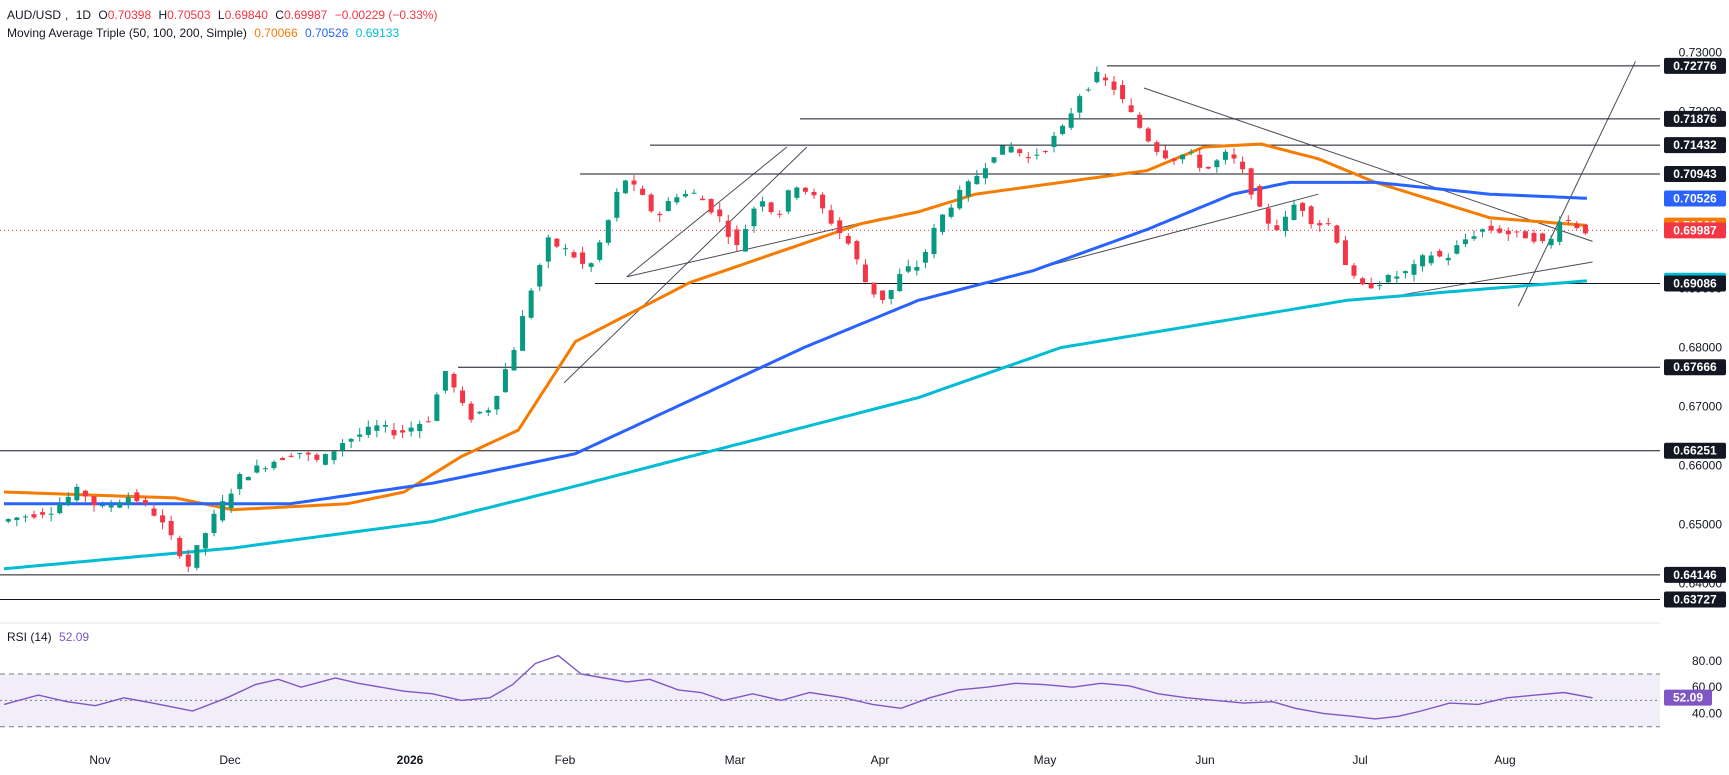 The width and height of the screenshot is (1729, 775). What do you see at coordinates (1707, 661) in the screenshot?
I see `rsi-tick-label: 80.00` at bounding box center [1707, 661].